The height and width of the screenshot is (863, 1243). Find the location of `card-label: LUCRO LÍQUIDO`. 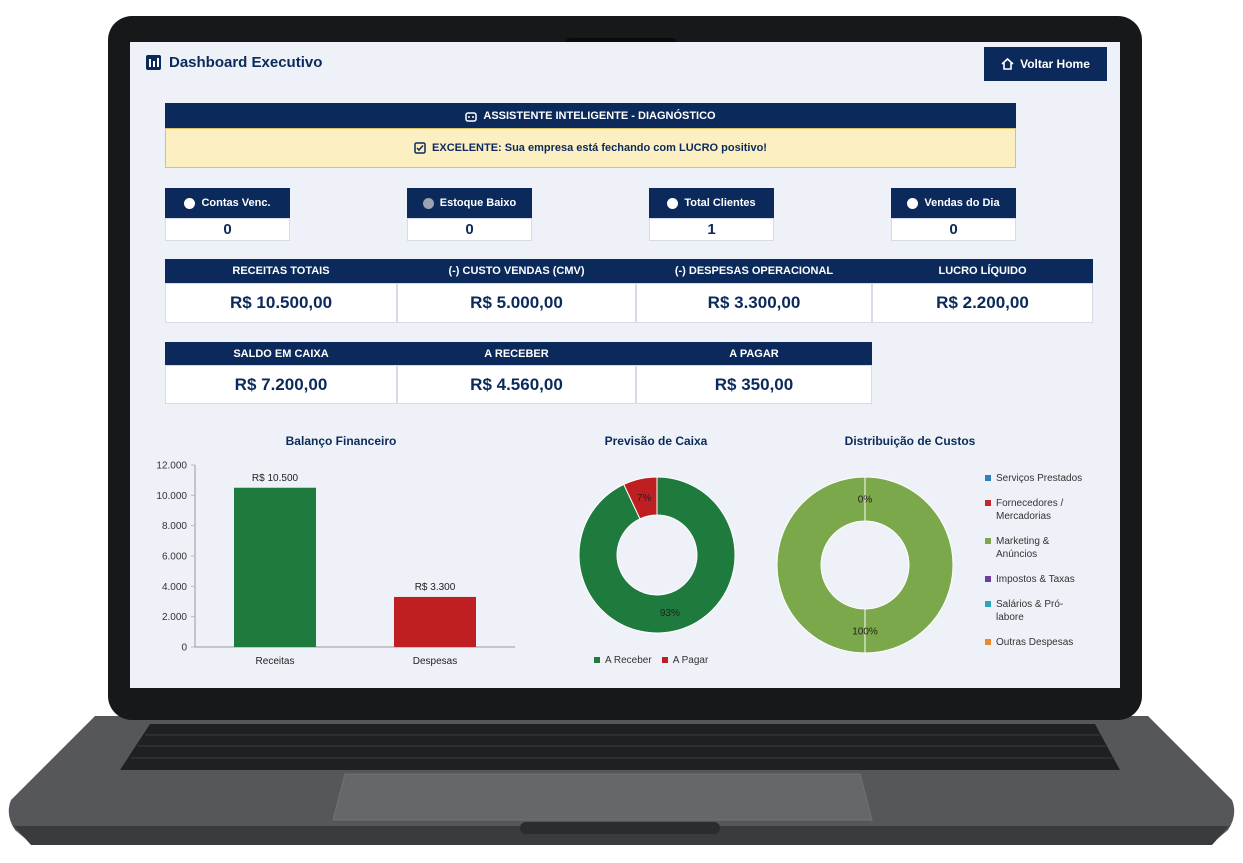

card-label: LUCRO LÍQUIDO is located at coordinates (982, 271).